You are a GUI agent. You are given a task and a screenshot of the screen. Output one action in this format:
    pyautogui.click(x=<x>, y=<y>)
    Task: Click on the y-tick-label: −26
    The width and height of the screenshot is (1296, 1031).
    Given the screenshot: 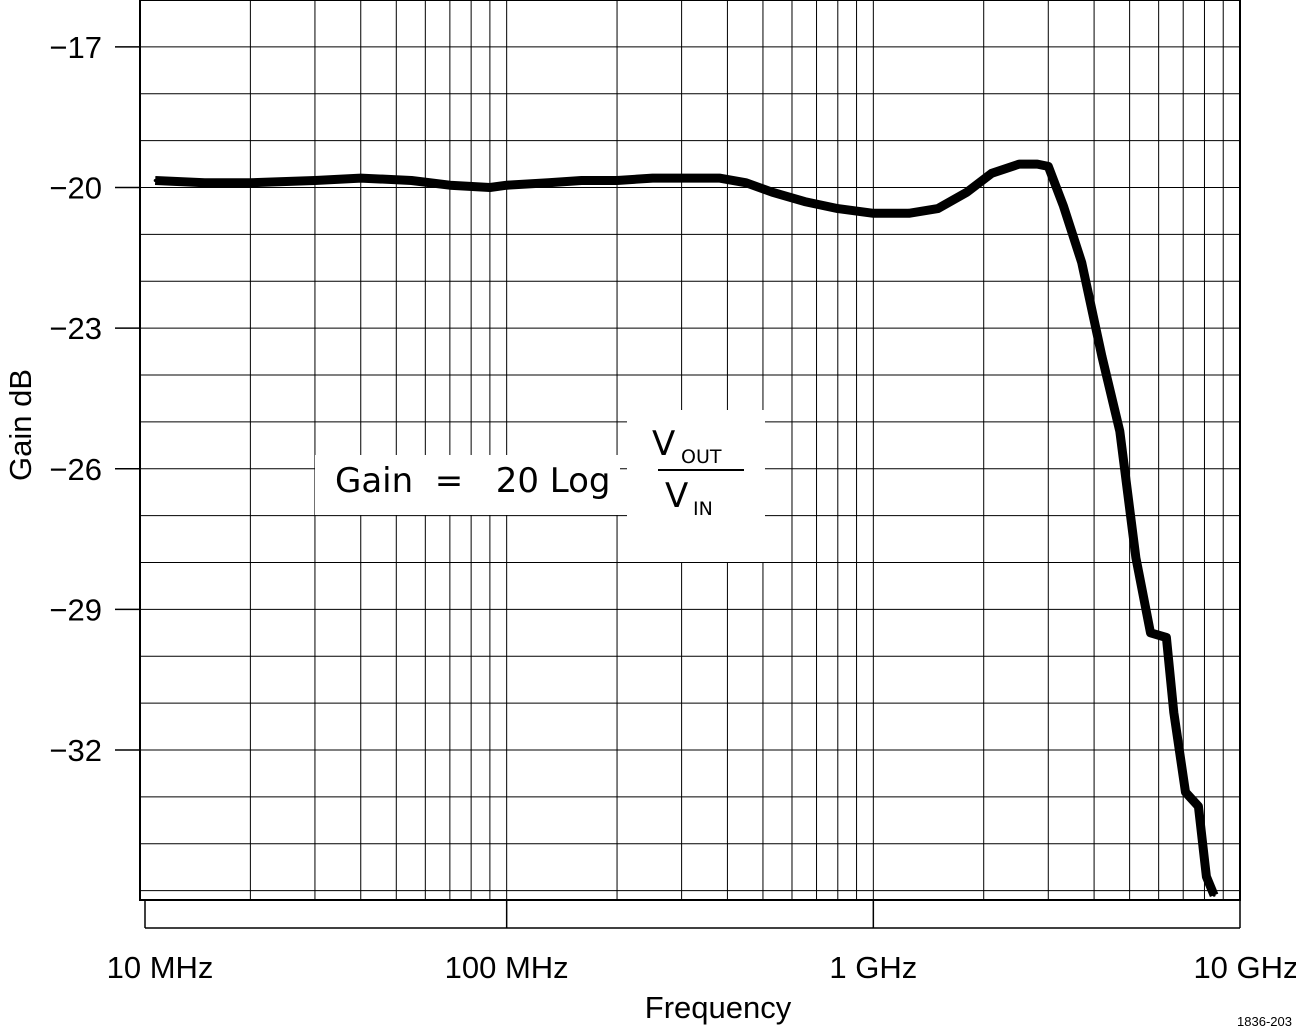 What is the action you would take?
    pyautogui.click(x=75, y=469)
    